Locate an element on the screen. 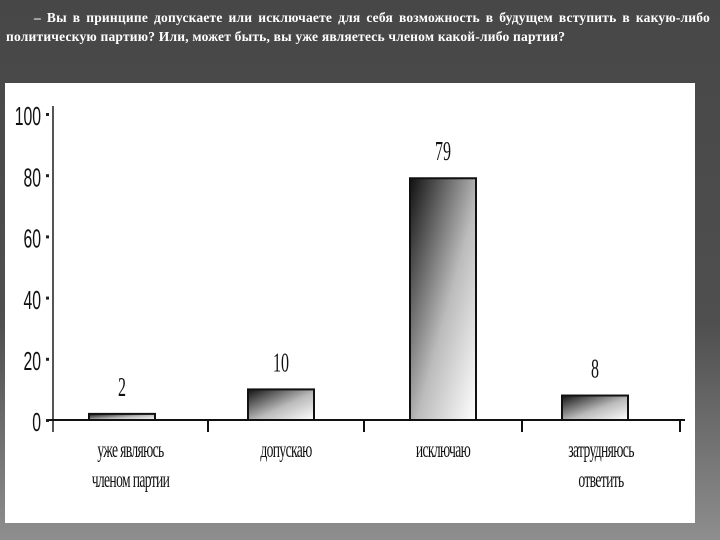  x-category-label: исключаю is located at coordinates (443, 451).